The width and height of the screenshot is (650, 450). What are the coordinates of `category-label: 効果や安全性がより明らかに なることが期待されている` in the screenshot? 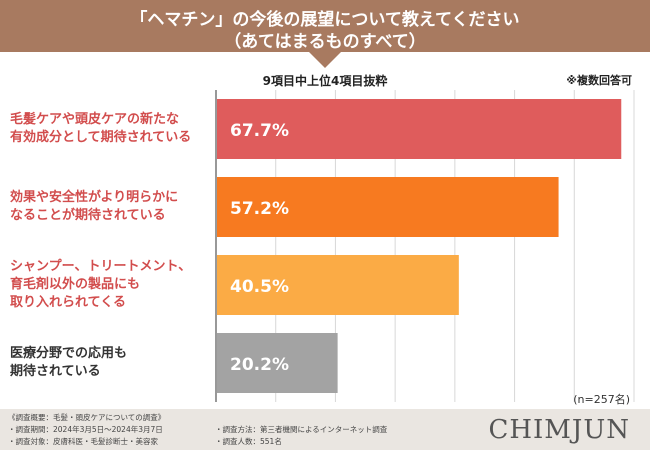 It's located at (94, 206).